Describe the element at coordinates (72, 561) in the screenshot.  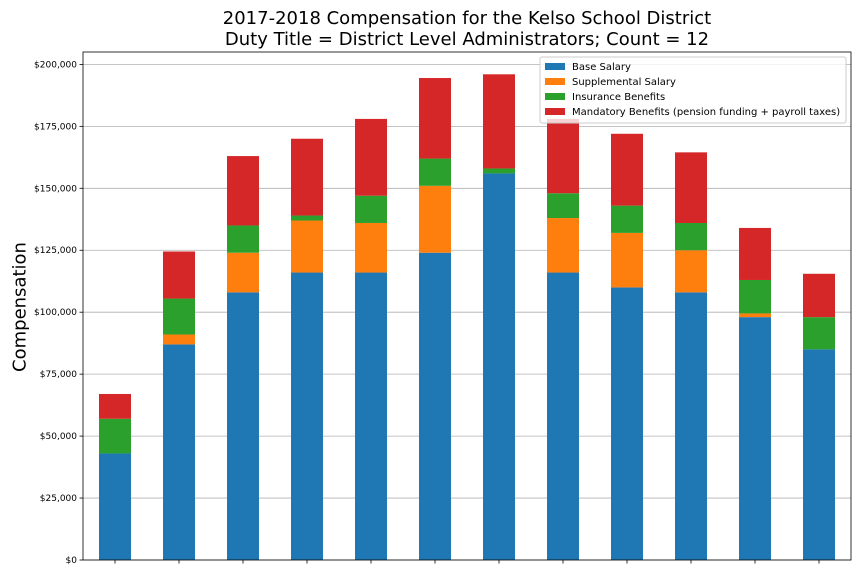
I see `y-tick-label: $0` at that location.